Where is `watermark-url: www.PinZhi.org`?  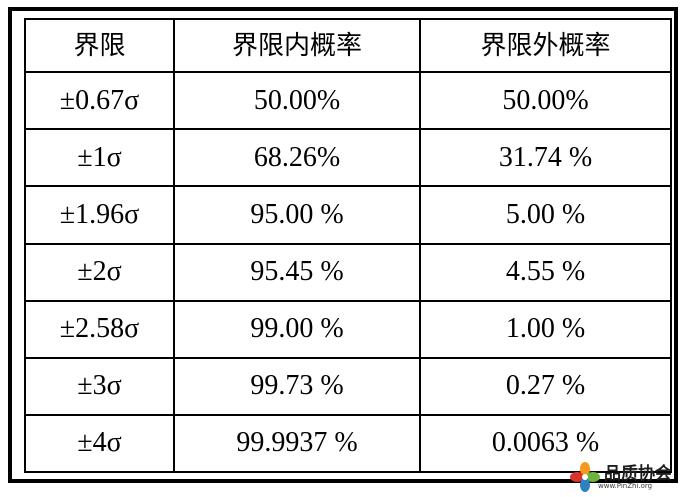
watermark-url: www.PinZhi.org is located at coordinates (625, 486).